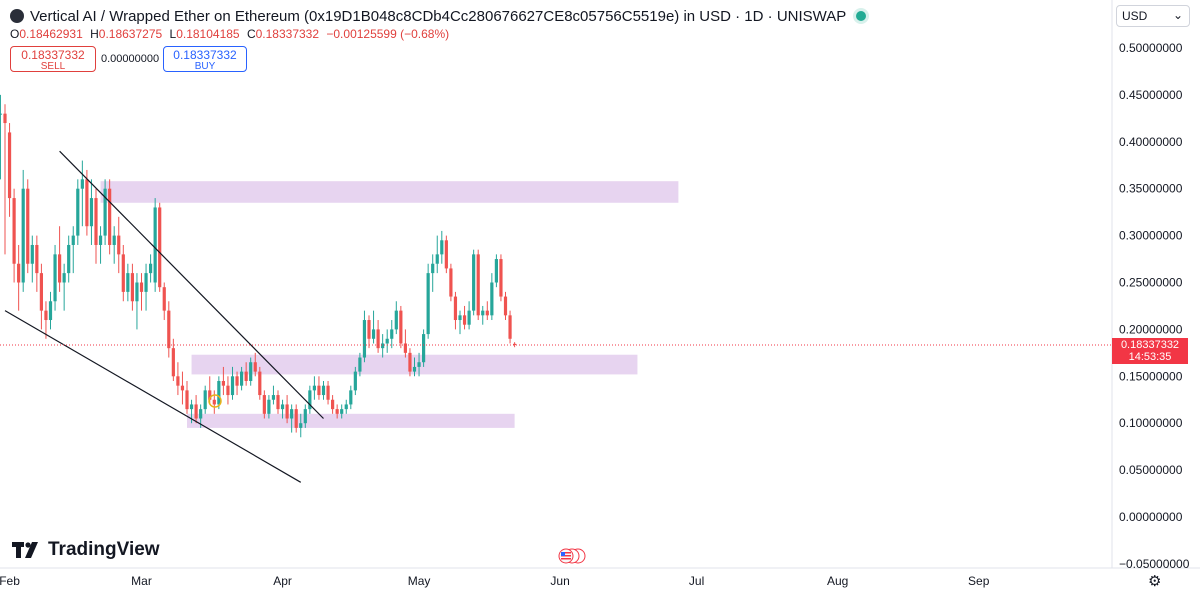 This screenshot has height=594, width=1200. What do you see at coordinates (1153, 16) in the screenshot?
I see `currency-select: USD ⌄` at bounding box center [1153, 16].